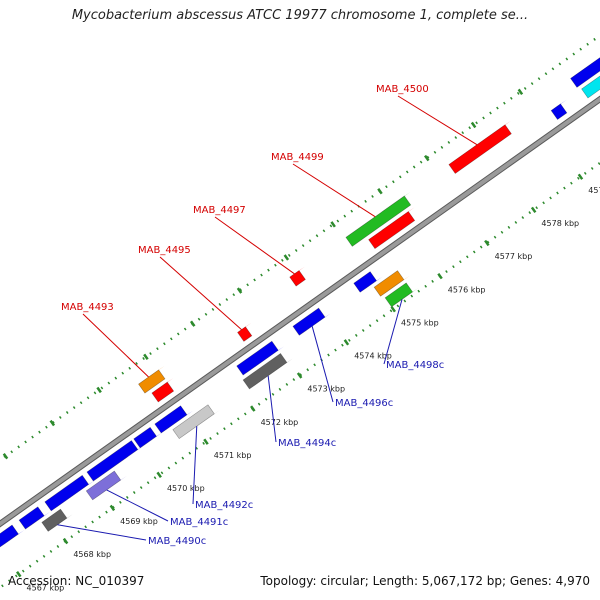 This screenshot has height=600, width=600. What do you see at coordinates (420, 322) in the screenshot?
I see `tick-label: 4575 kbp` at bounding box center [420, 322].